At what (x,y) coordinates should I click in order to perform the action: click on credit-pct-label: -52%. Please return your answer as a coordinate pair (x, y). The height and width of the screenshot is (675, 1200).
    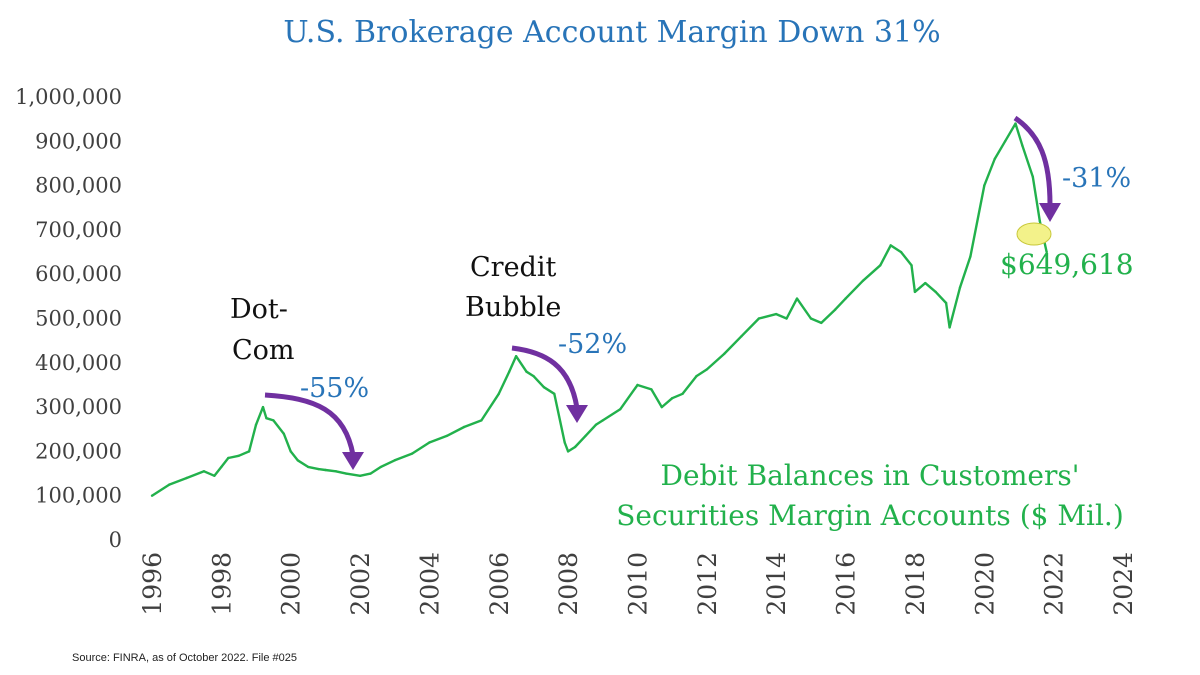
    Looking at the image, I should click on (592, 344).